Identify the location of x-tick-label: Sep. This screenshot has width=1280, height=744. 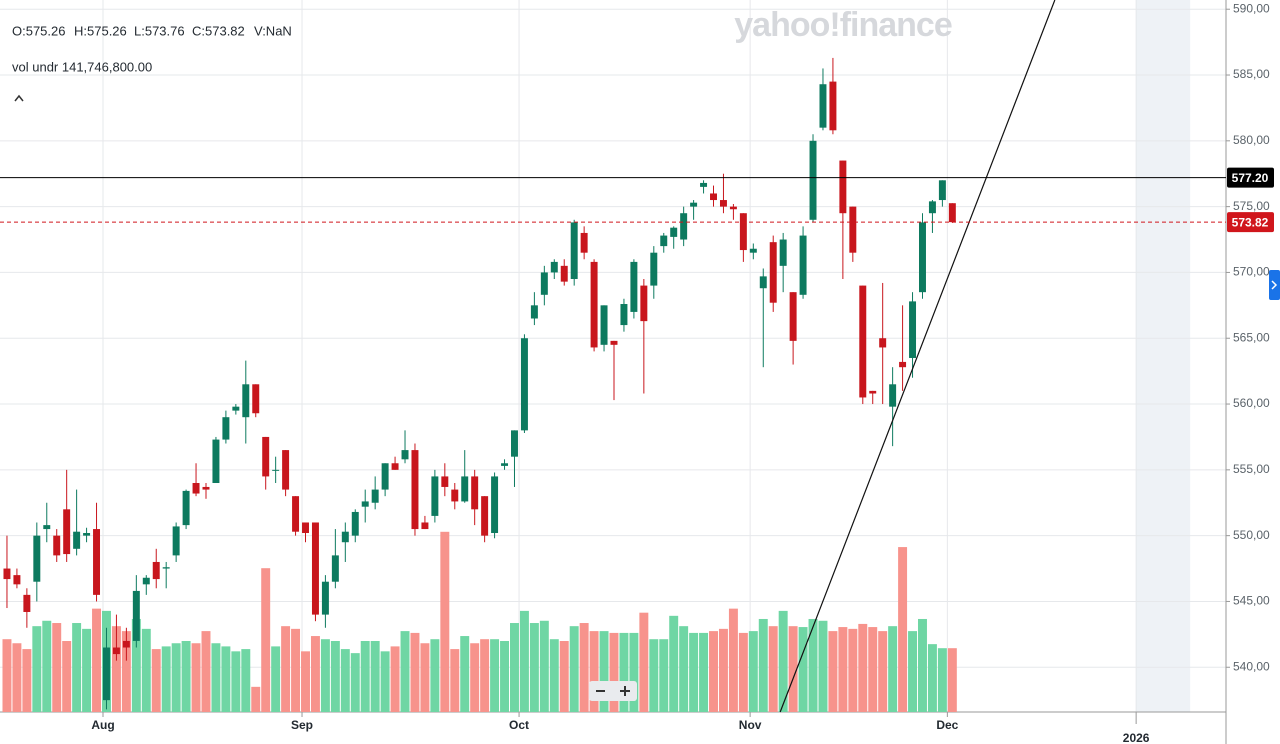
(302, 725).